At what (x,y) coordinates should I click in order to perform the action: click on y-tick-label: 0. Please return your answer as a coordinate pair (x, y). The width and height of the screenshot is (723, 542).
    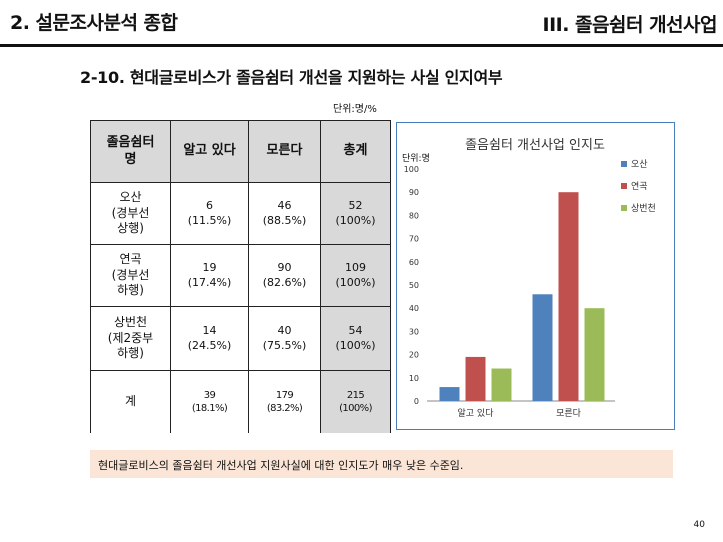
    Looking at the image, I should click on (416, 401).